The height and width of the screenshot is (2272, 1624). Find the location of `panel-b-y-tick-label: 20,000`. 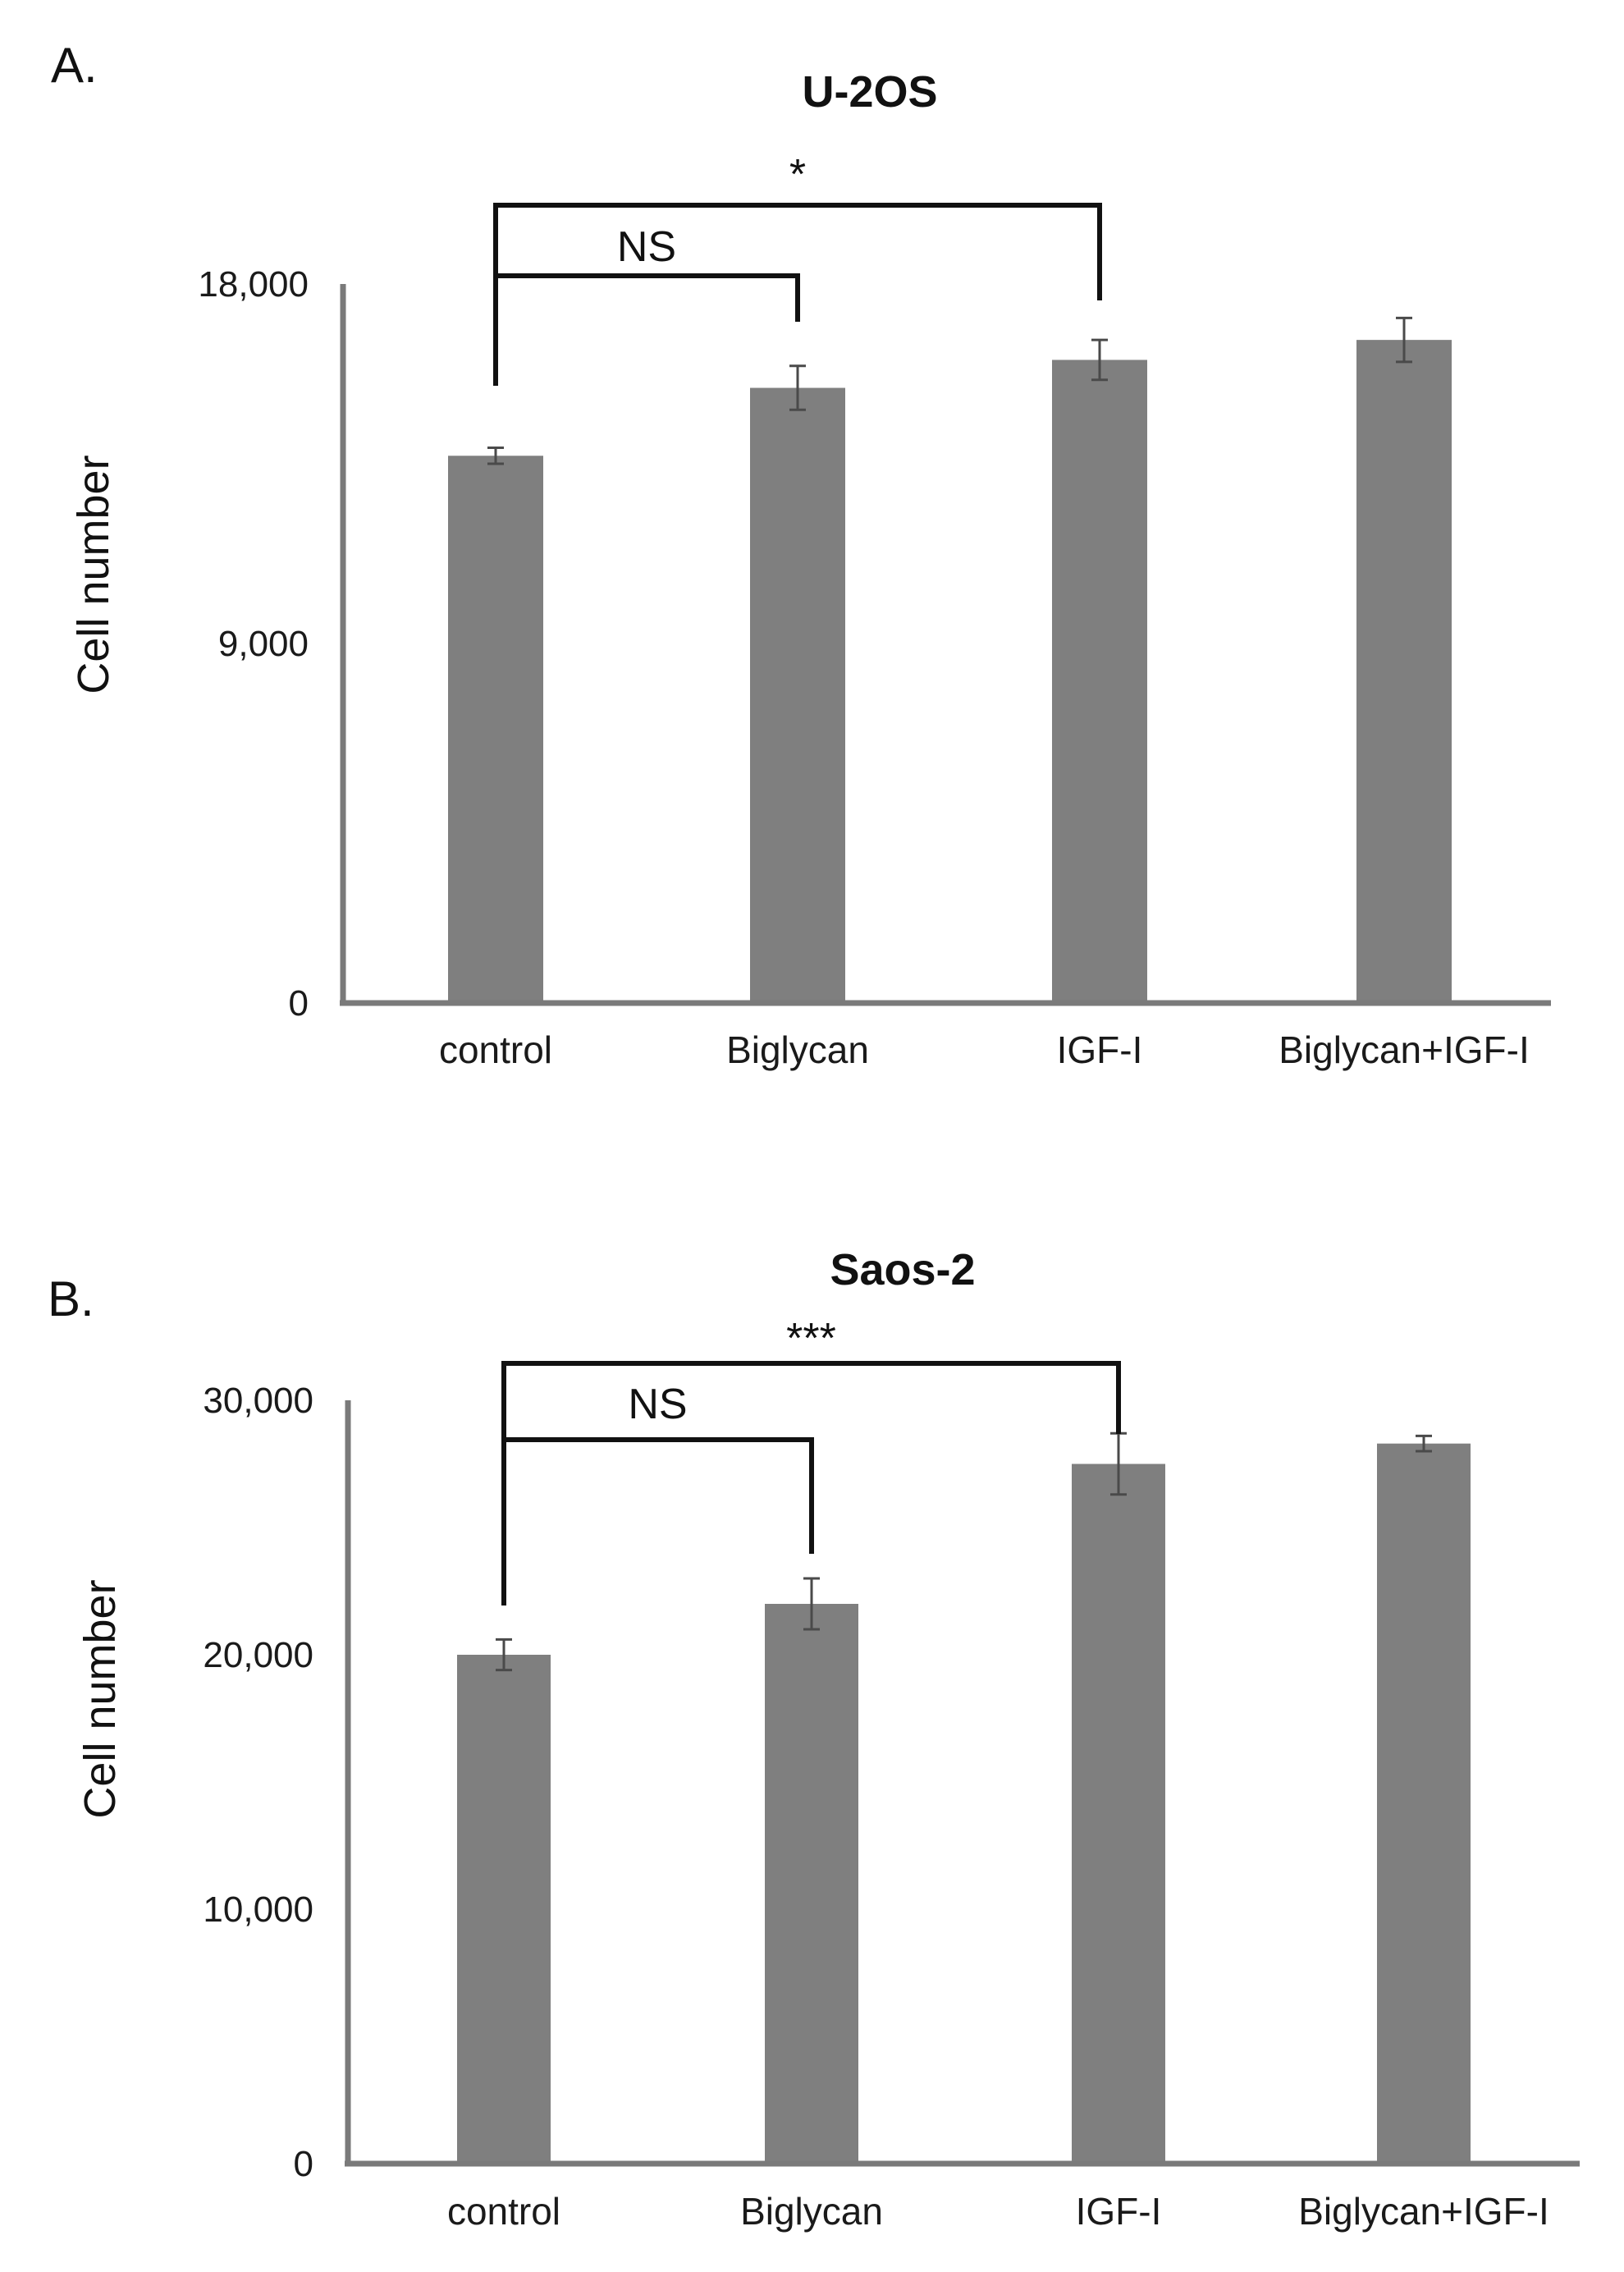

panel-b-y-tick-label: 20,000 is located at coordinates (258, 1655).